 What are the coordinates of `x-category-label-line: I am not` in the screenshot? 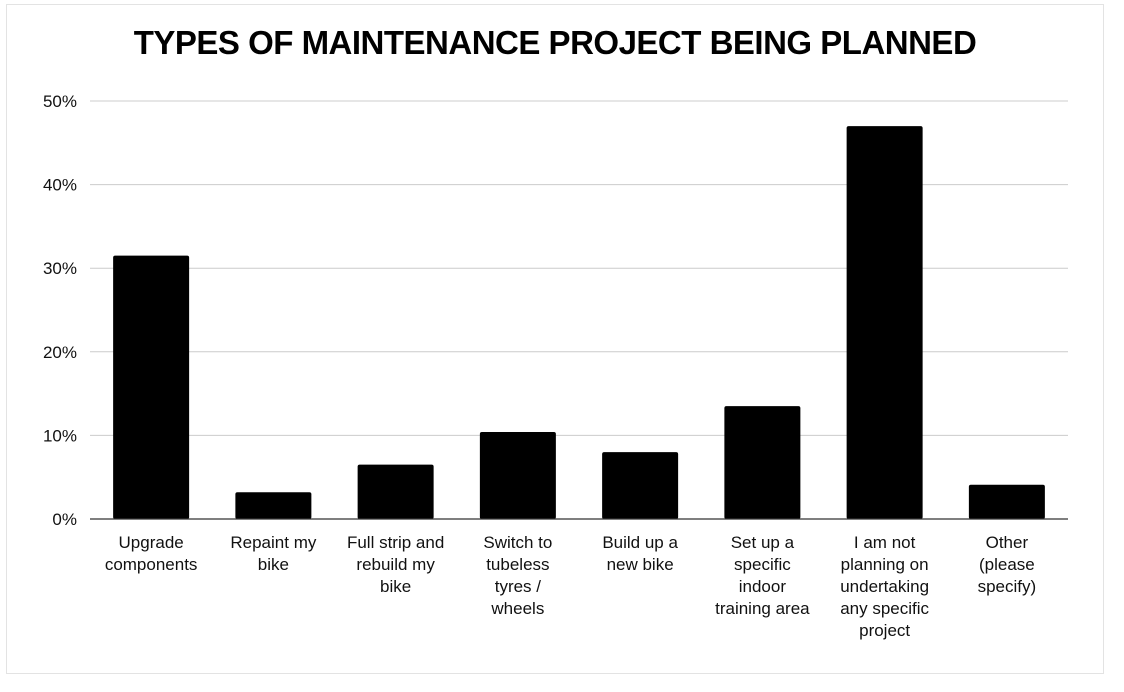 It's located at (885, 542).